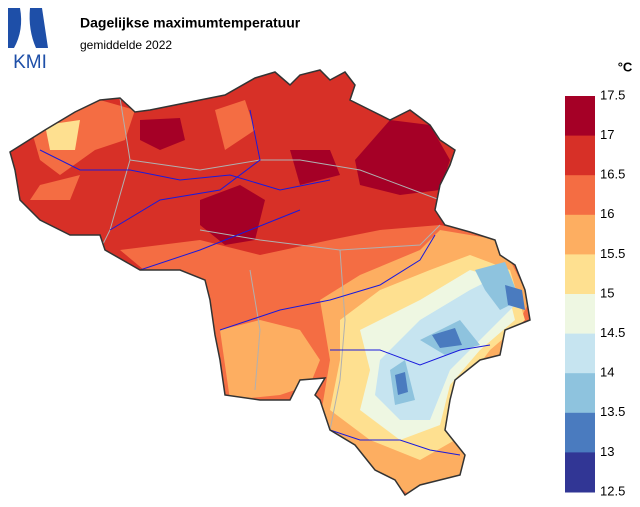 This screenshot has height=507, width=640. Describe the element at coordinates (612, 332) in the screenshot. I see `legend-tick-label: 14.5` at that location.